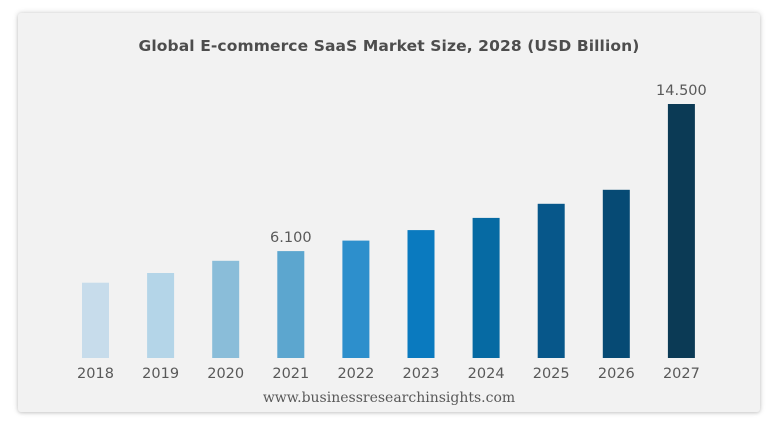 The height and width of the screenshot is (432, 780). I want to click on x-tick-label: 2023, so click(421, 374).